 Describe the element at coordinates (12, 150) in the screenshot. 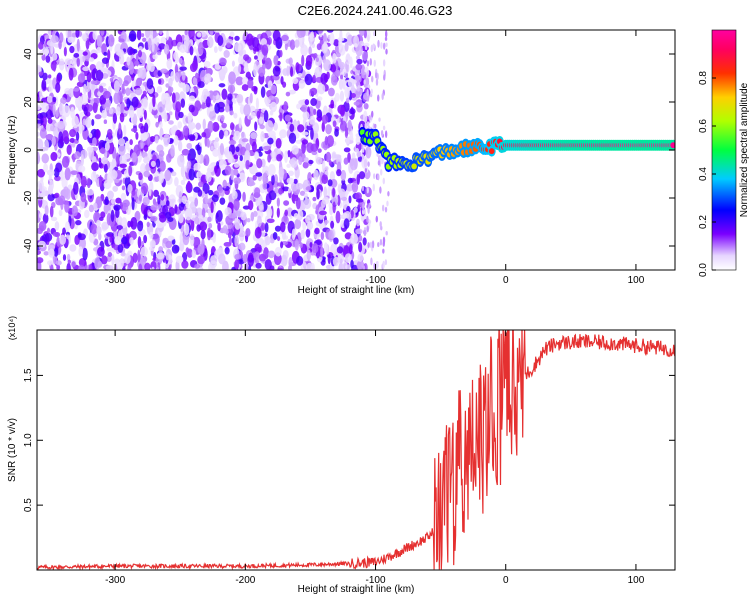

I see `spectrogram-y-label: Frequency (Hz)` at that location.